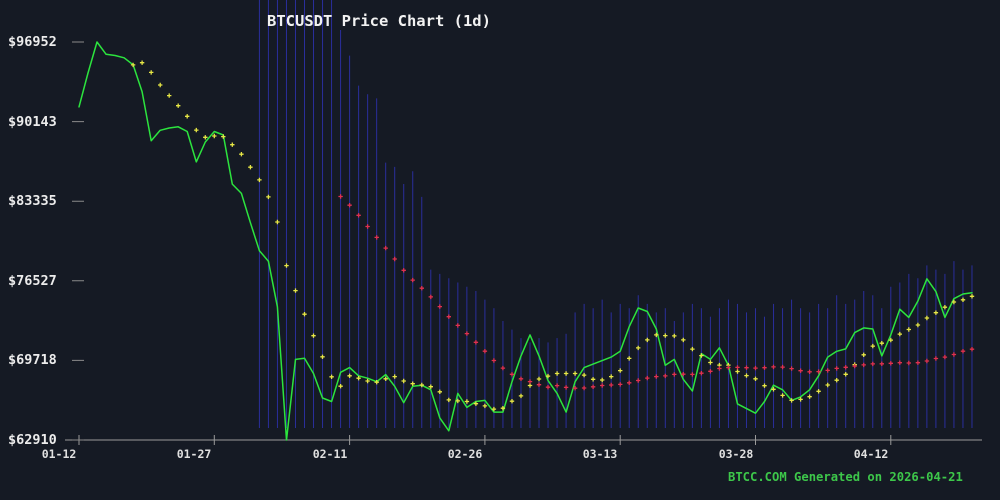  Describe the element at coordinates (600, 454) in the screenshot. I see `x-tick-label: 03-13` at that location.